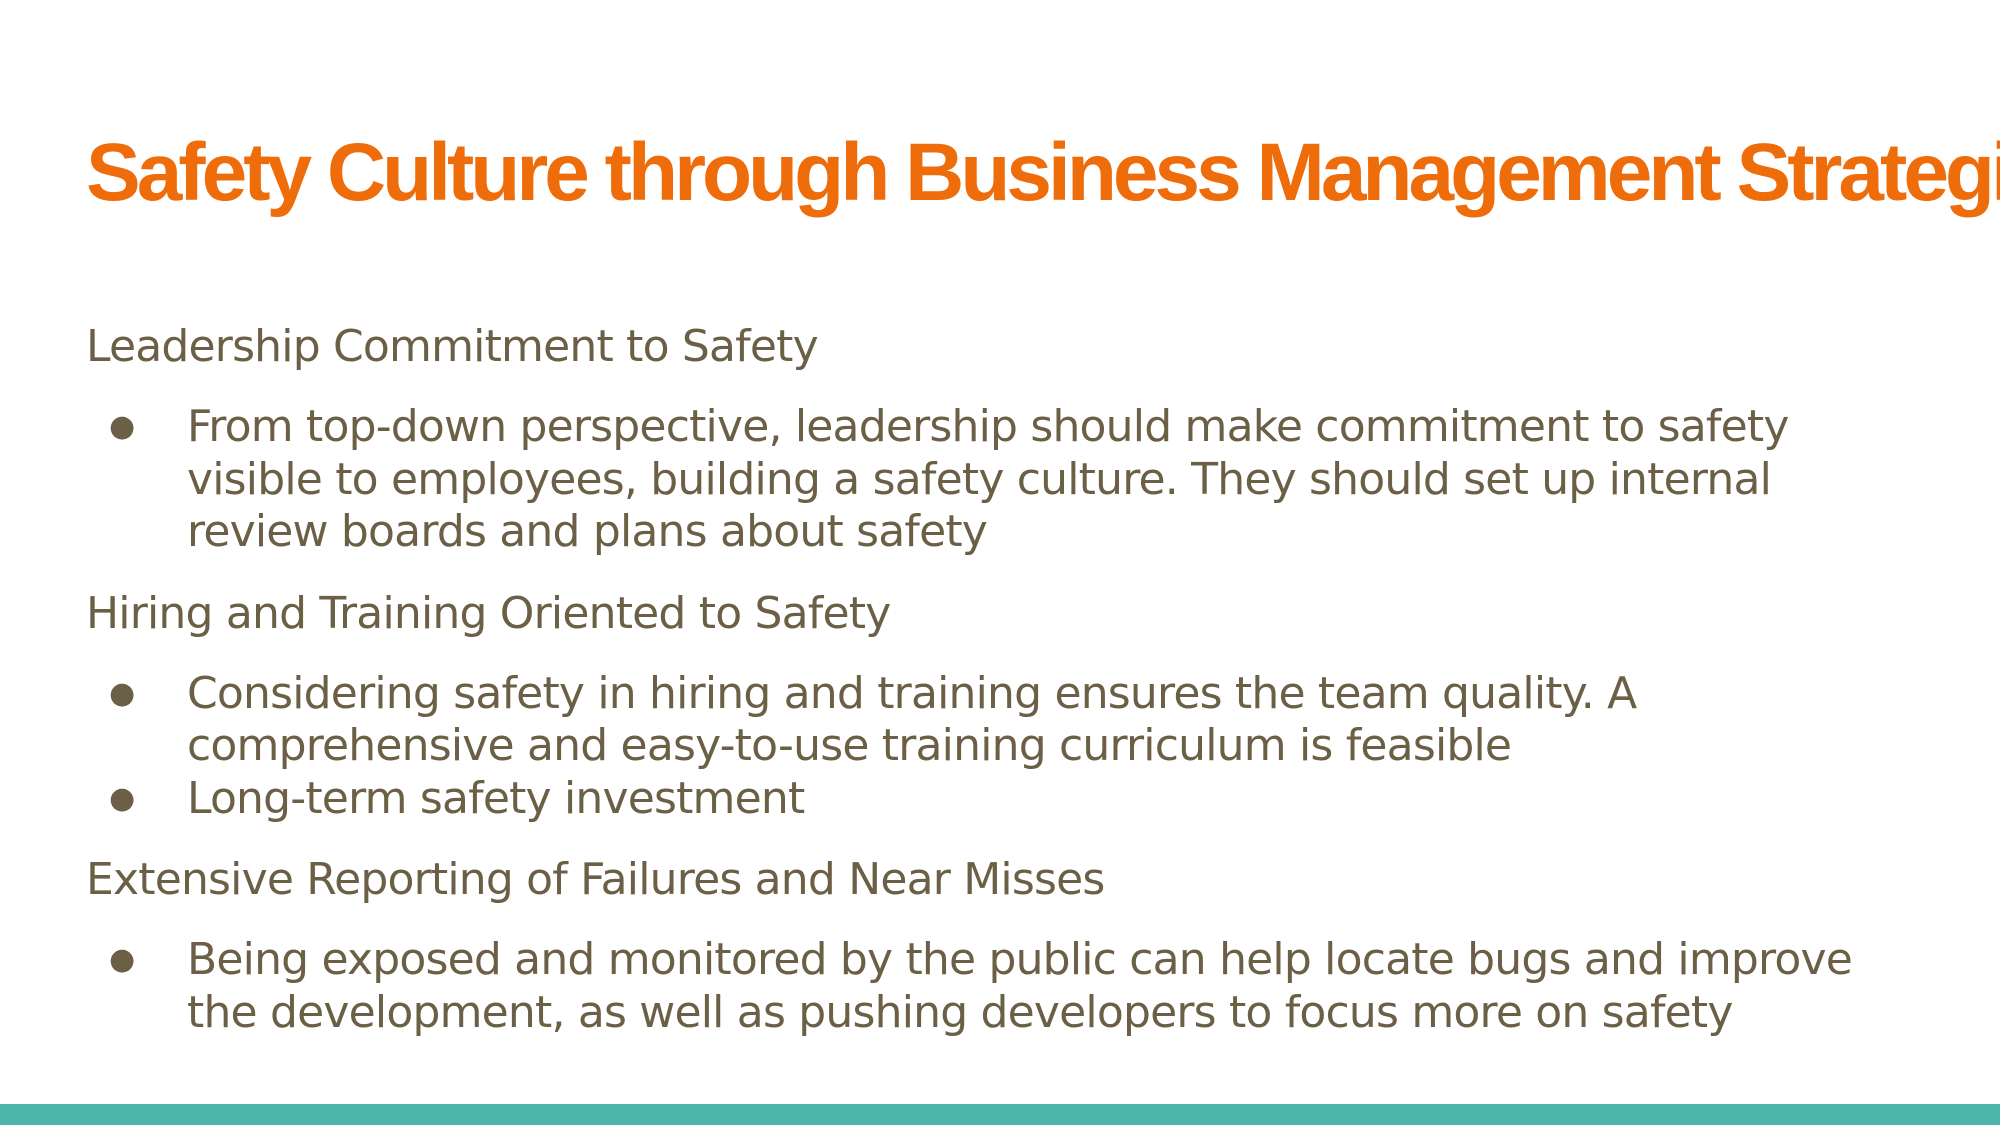 Image resolution: width=2000 pixels, height=1125 pixels. Describe the element at coordinates (496, 798) in the screenshot. I see `bullet-text-line: Long-term safety investment` at that location.